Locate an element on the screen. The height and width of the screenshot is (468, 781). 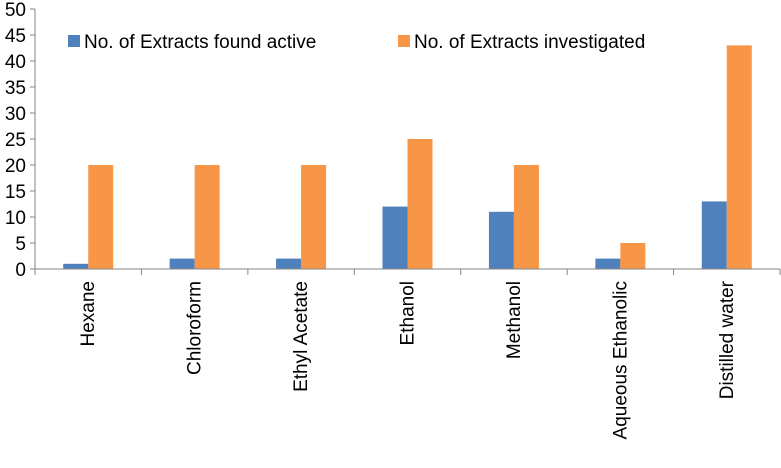
y-tick-label: 5 is located at coordinates (20, 244).